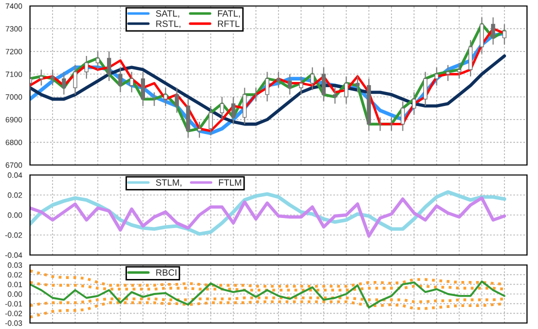  What do you see at coordinates (229, 23) in the screenshot?
I see `legend-label: RFTL` at bounding box center [229, 23].